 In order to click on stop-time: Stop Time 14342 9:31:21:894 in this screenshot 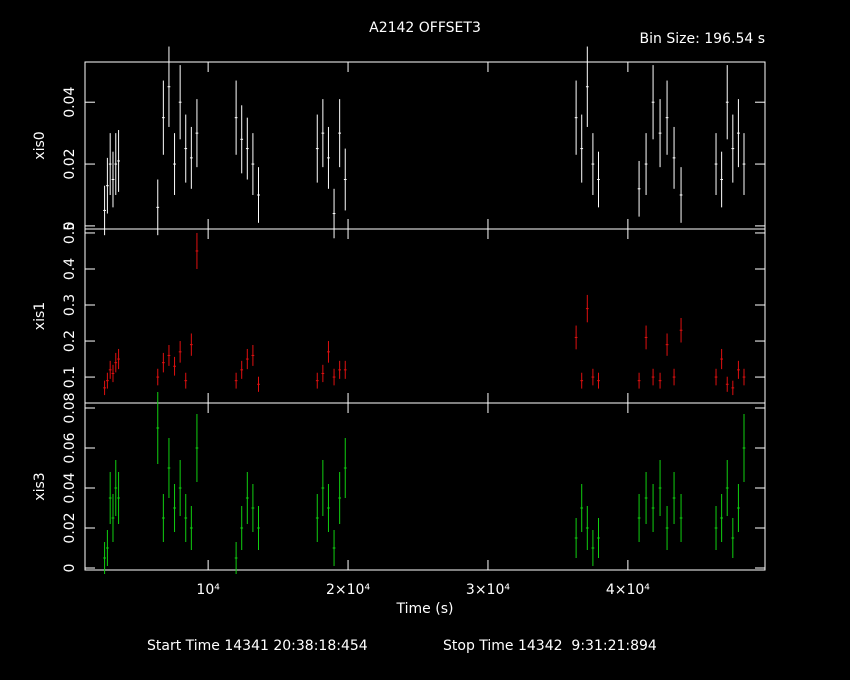, I will do `click(550, 646)`.